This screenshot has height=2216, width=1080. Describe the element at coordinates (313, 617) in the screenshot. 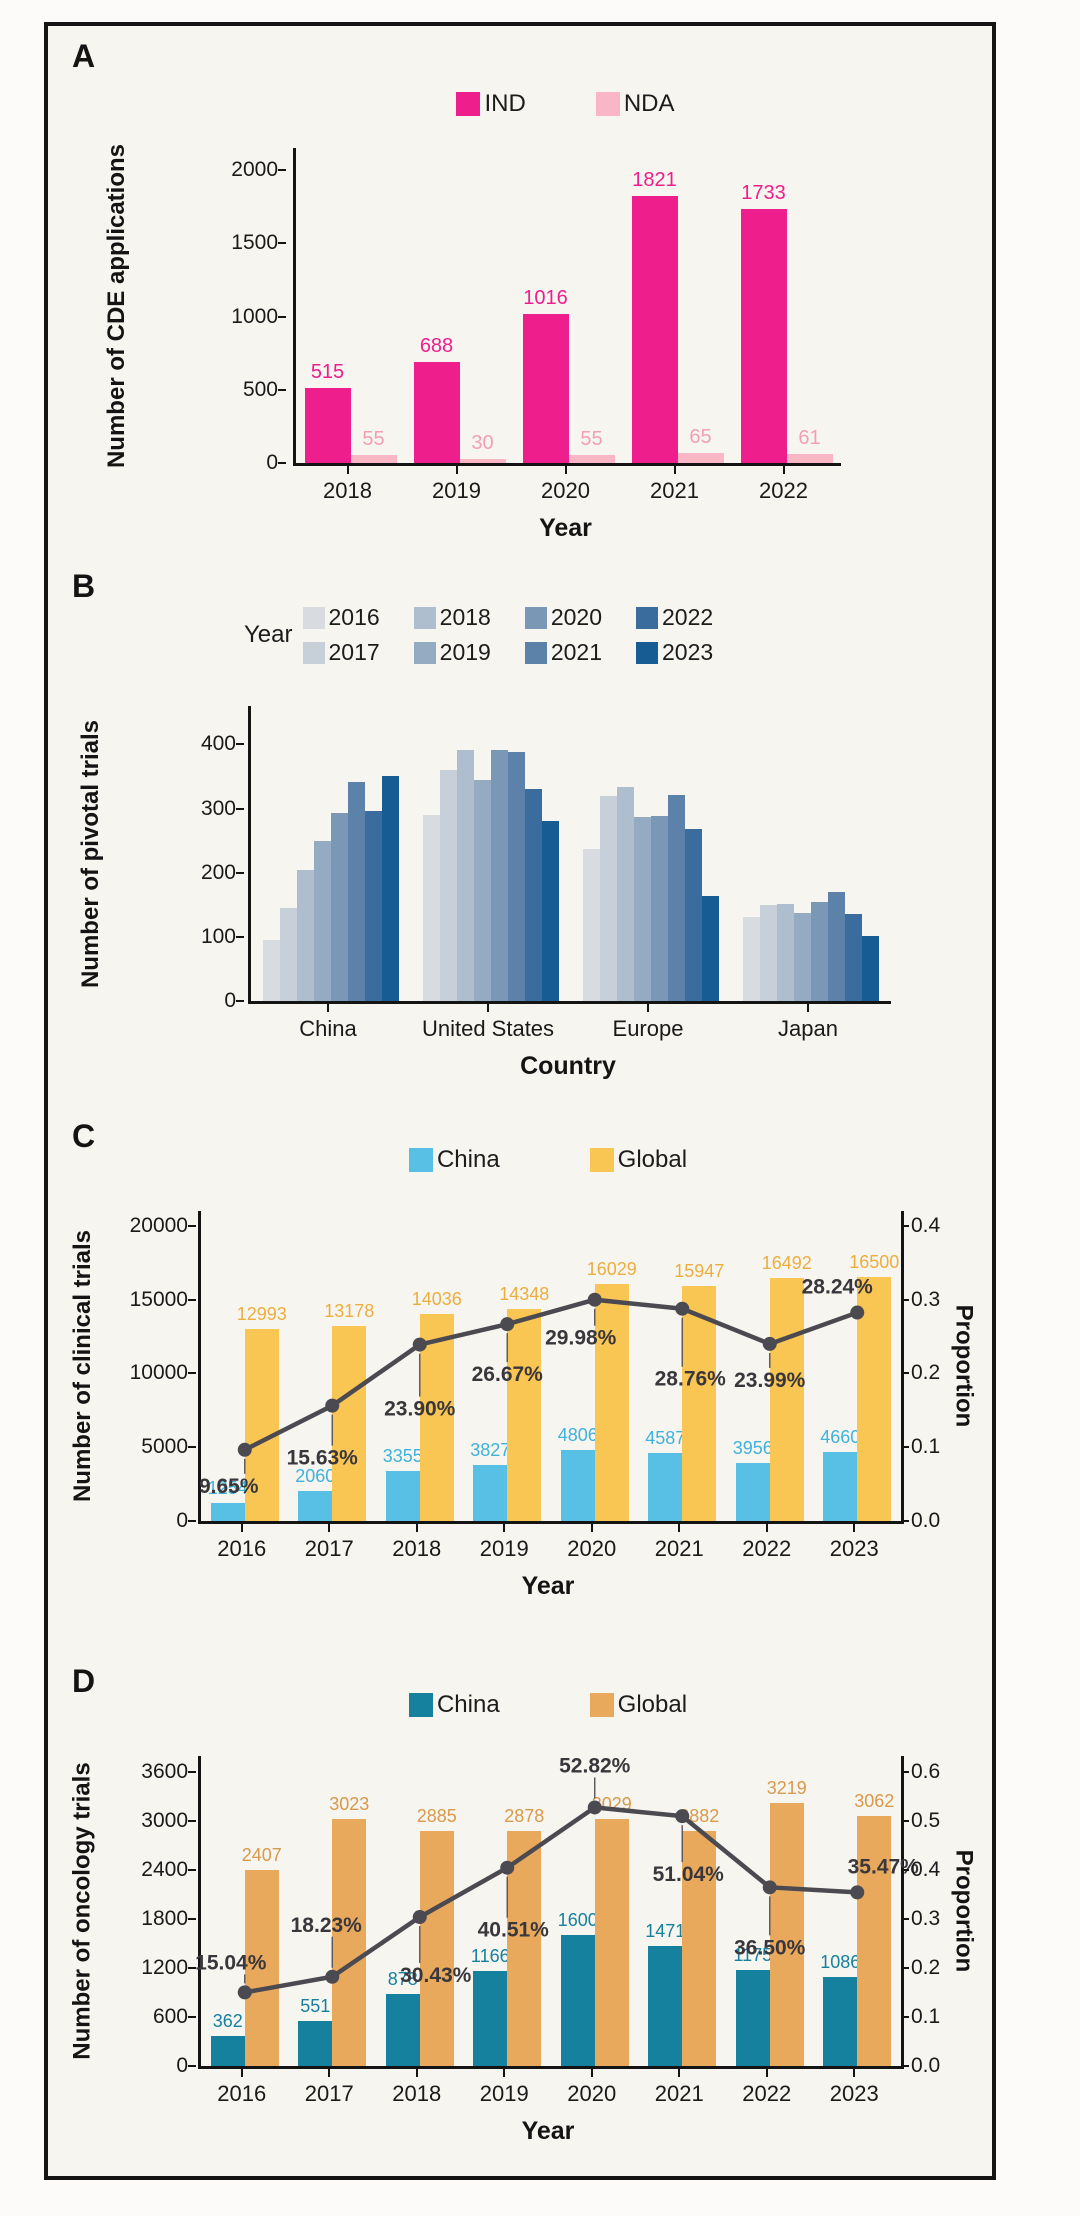

I see `year-2016-swatch-icon` at that location.